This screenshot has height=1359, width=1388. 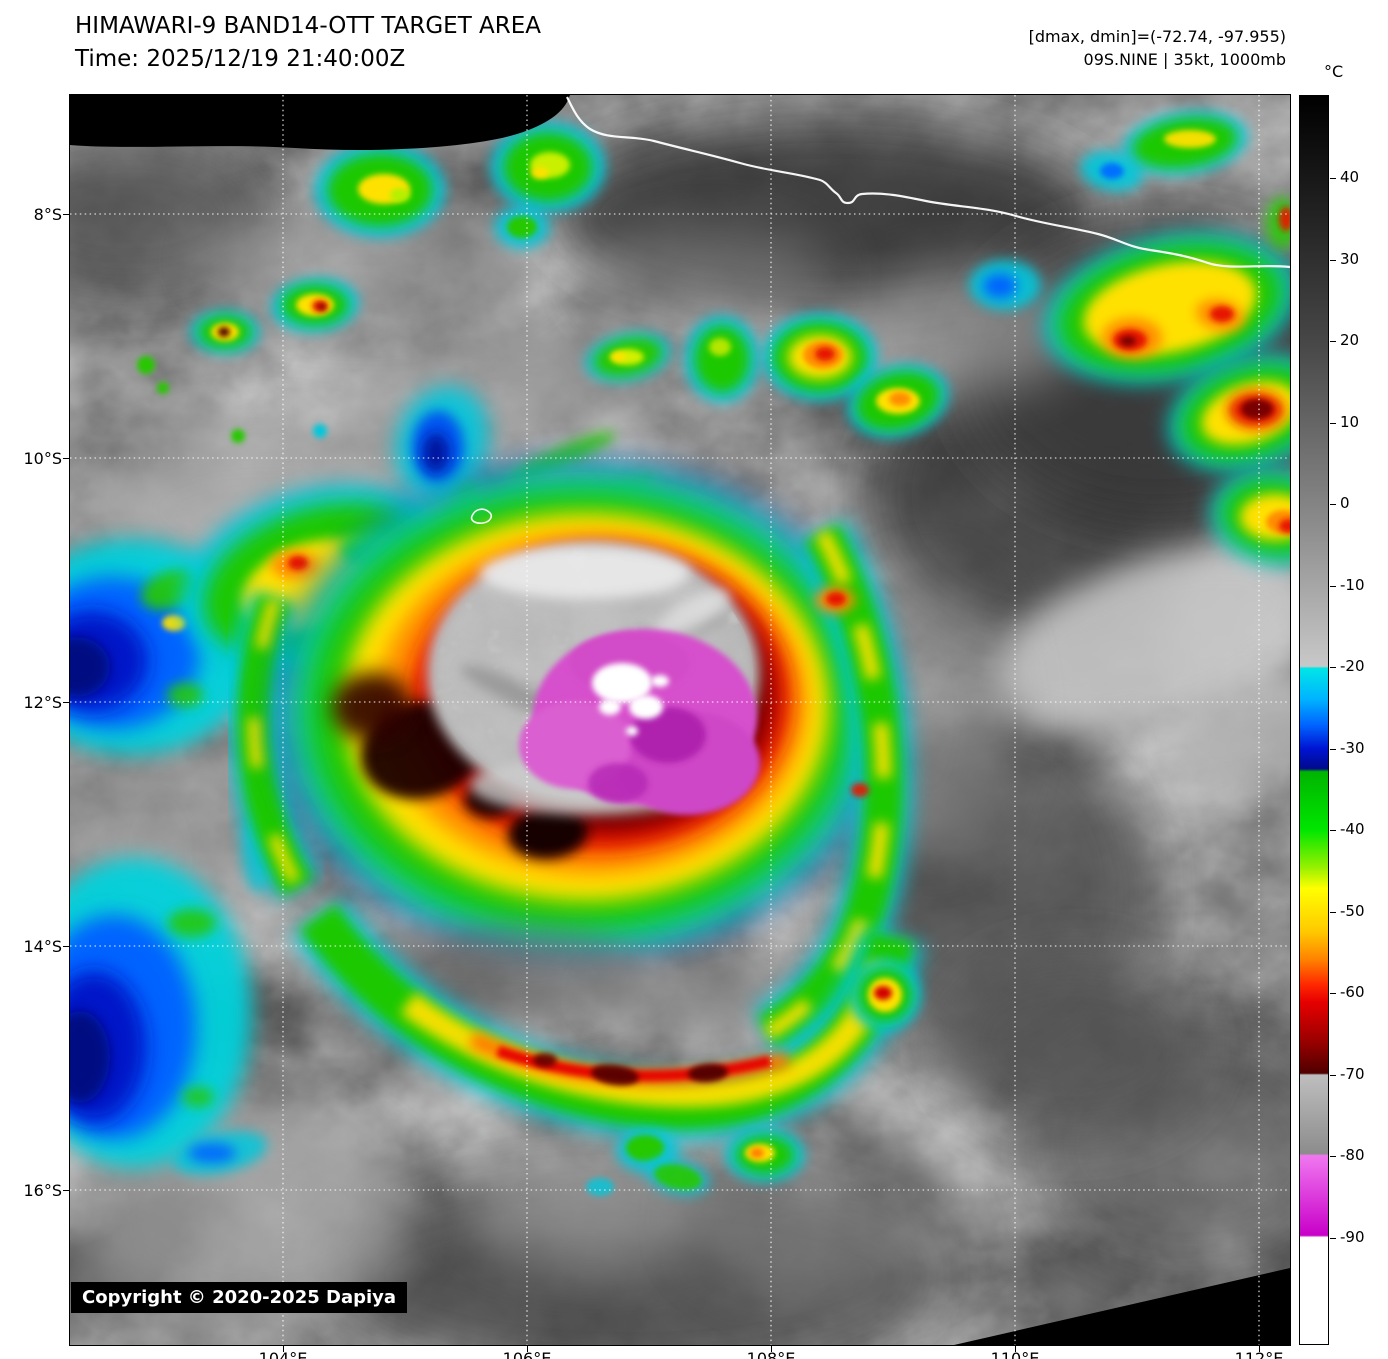 I want to click on lat-tick-label: 10°S, so click(x=42, y=458).